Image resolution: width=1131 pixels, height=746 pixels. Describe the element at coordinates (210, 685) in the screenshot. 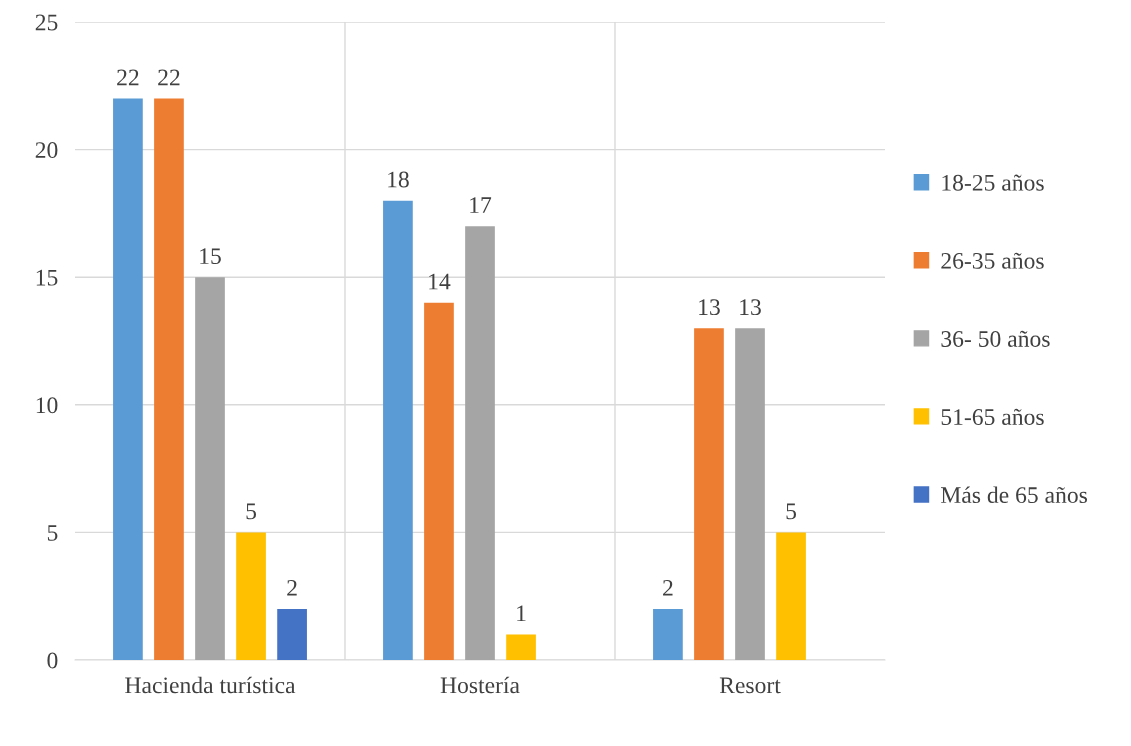

I see `x-tick-label: Hacienda turística` at that location.